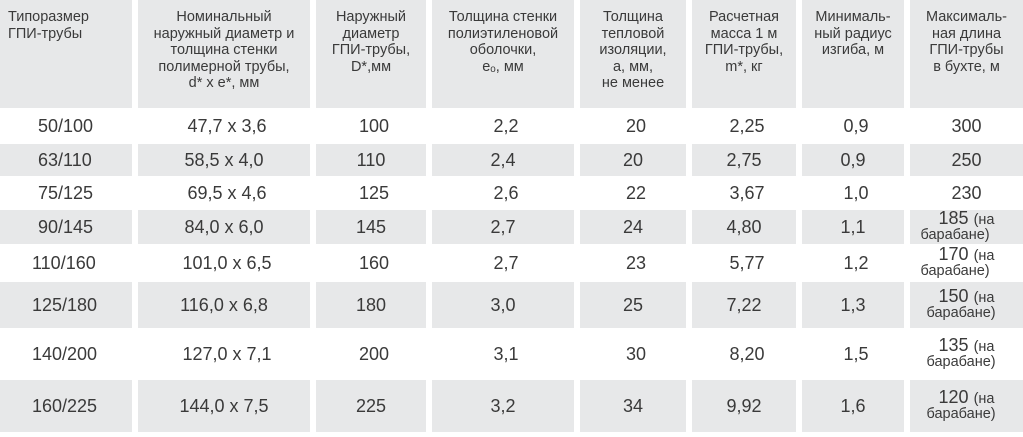  What do you see at coordinates (371, 160) in the screenshot?
I see `cell-outer: 110` at bounding box center [371, 160].